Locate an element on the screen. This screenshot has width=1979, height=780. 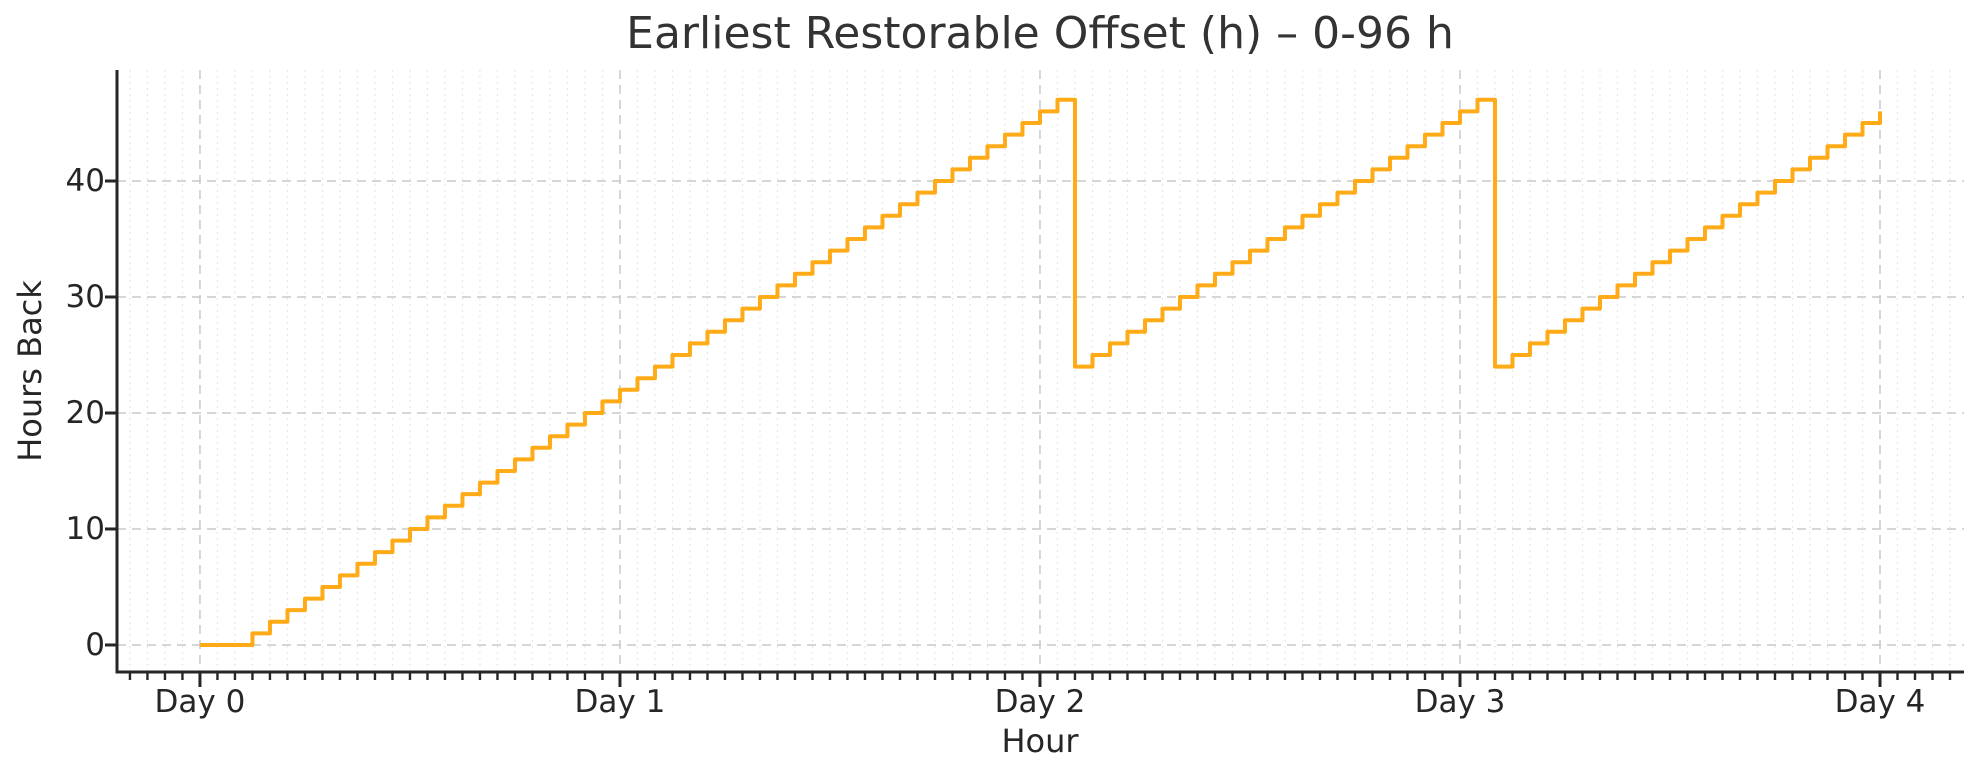
y-tick-label-20: 20 is located at coordinates (85, 412).